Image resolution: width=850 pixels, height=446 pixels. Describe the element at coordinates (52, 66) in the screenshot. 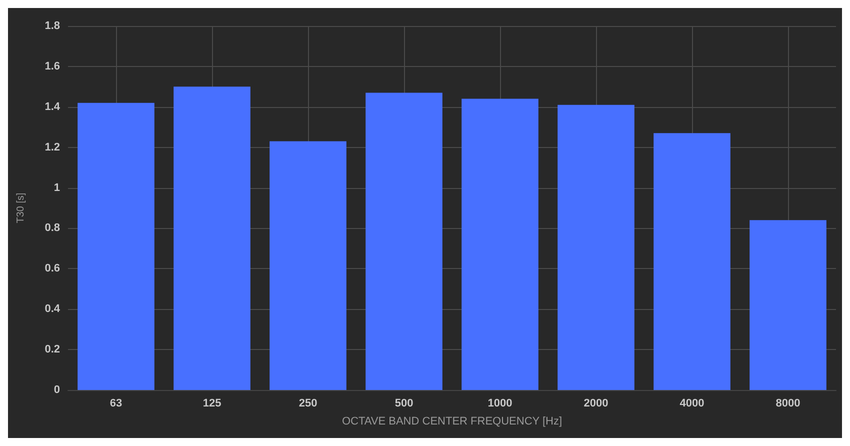

I see `y-tick-label: 1.6` at that location.